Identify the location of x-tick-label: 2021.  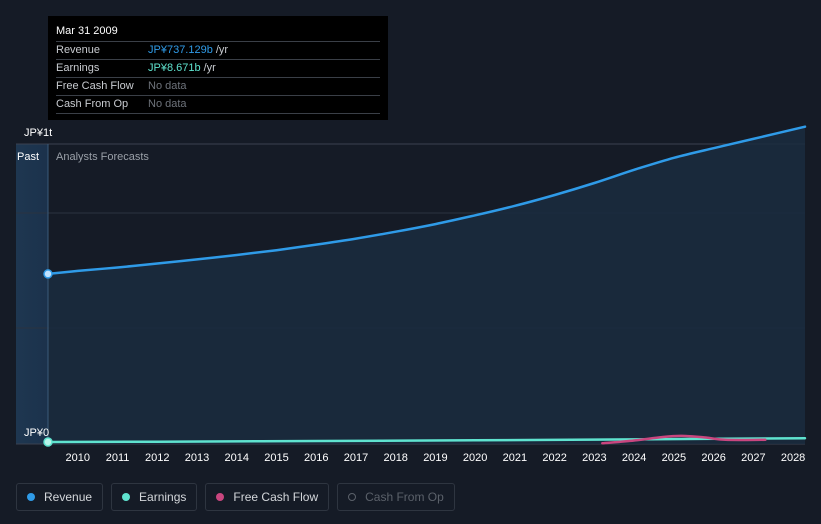
(515, 458).